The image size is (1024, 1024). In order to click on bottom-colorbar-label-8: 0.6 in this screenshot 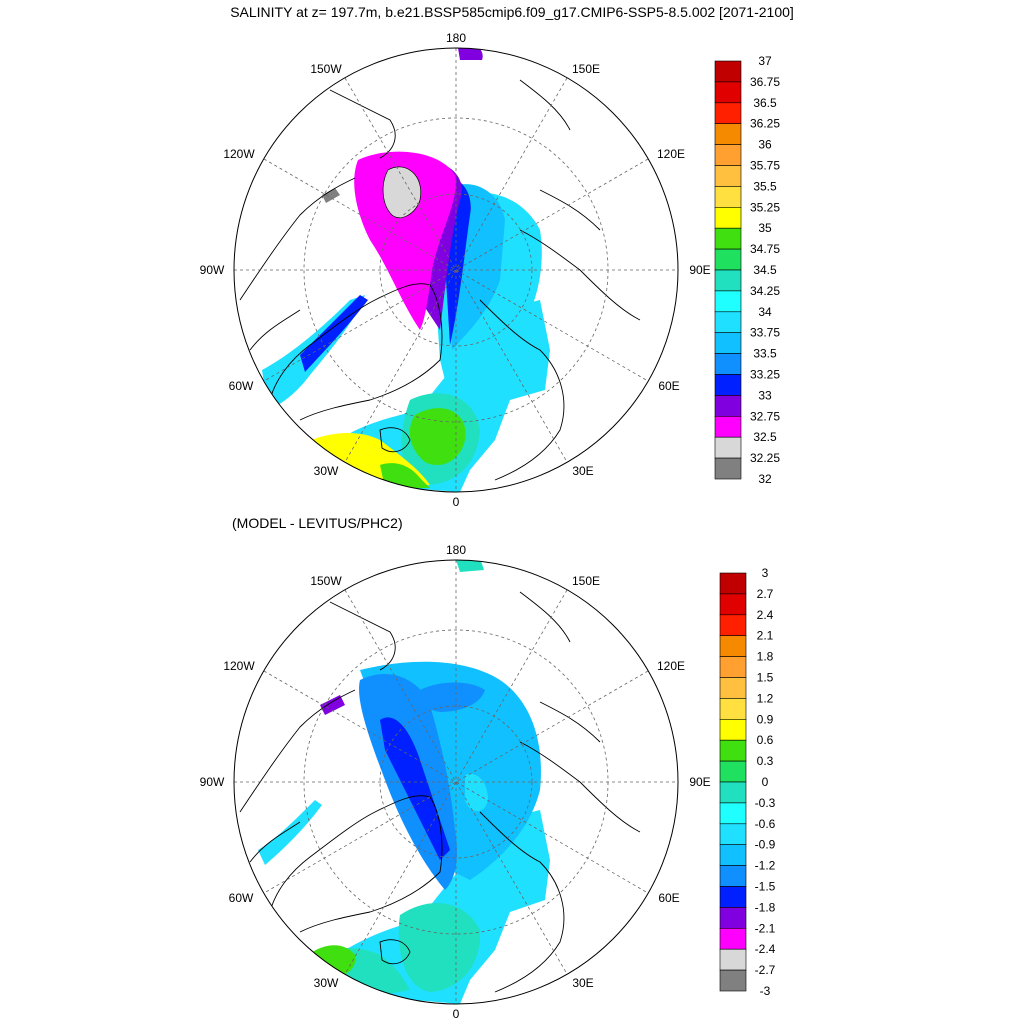, I will do `click(765, 740)`.